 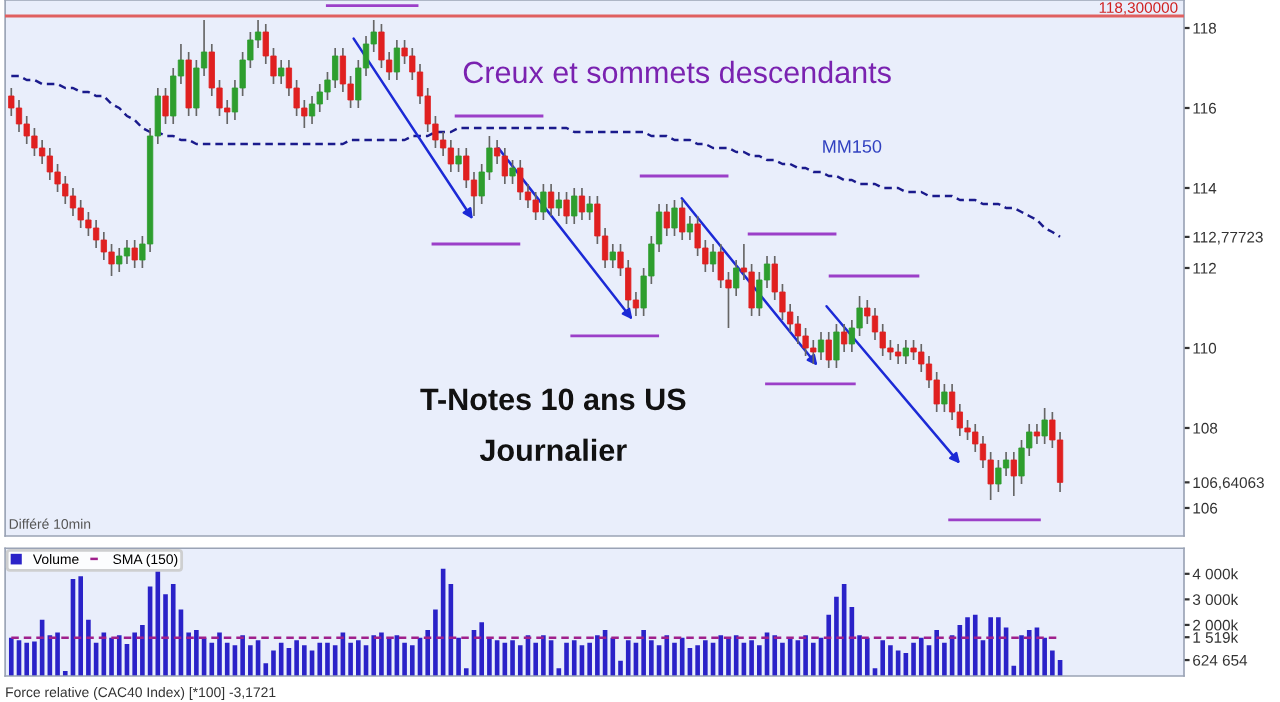 I want to click on text: T-Notes 10 ans US, so click(x=553, y=399).